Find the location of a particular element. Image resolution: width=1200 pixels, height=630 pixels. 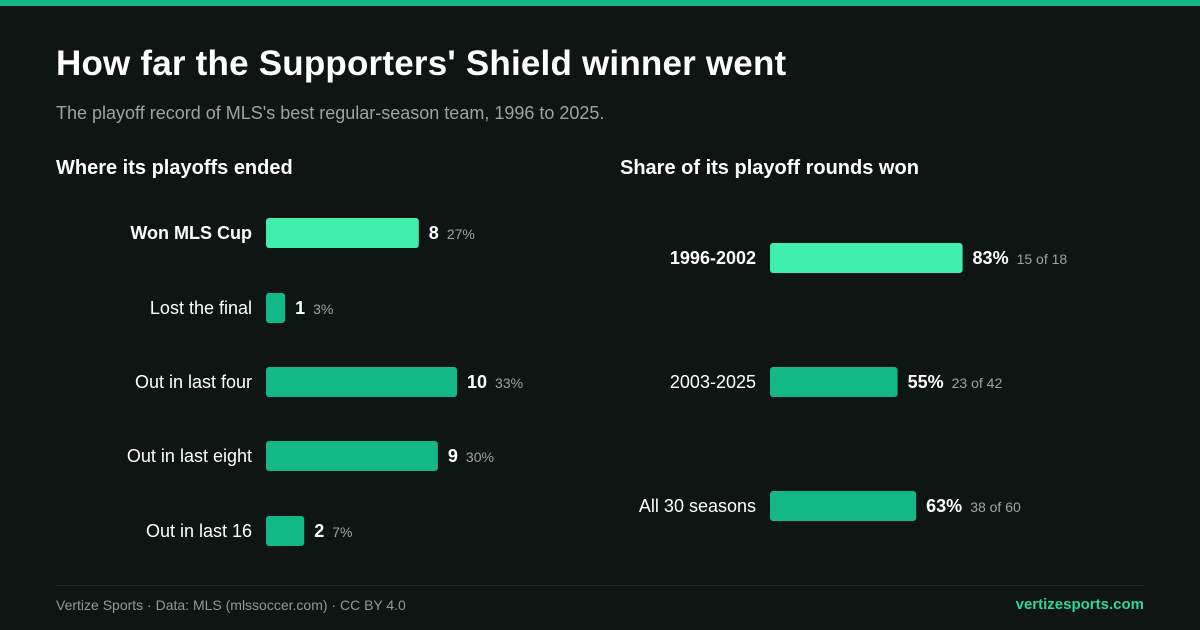

annotation-label: 27% is located at coordinates (461, 234).